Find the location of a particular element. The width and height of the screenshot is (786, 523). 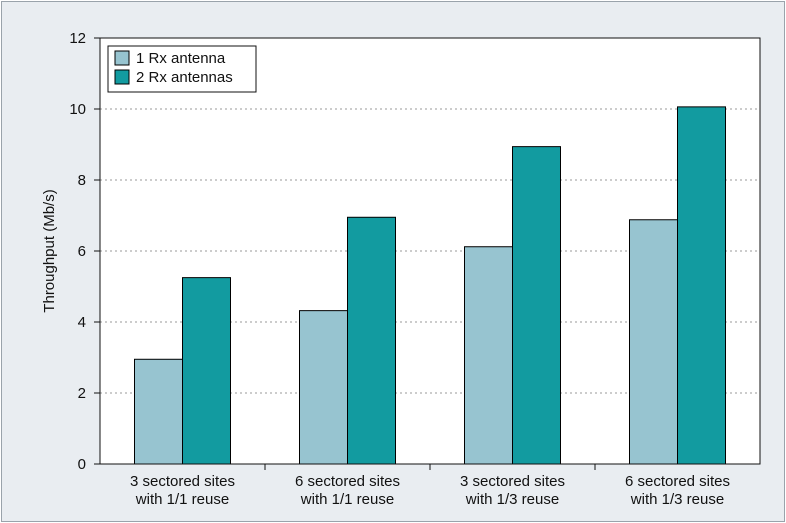

y-tick-label: 0 is located at coordinates (82, 464).